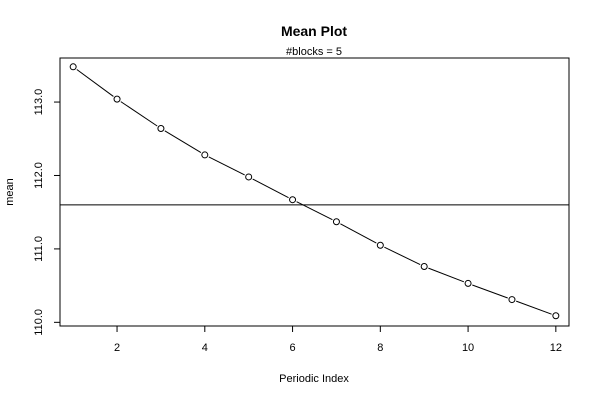 This screenshot has height=400, width=599. What do you see at coordinates (292, 348) in the screenshot?
I see `x-tick-label: 6` at bounding box center [292, 348].